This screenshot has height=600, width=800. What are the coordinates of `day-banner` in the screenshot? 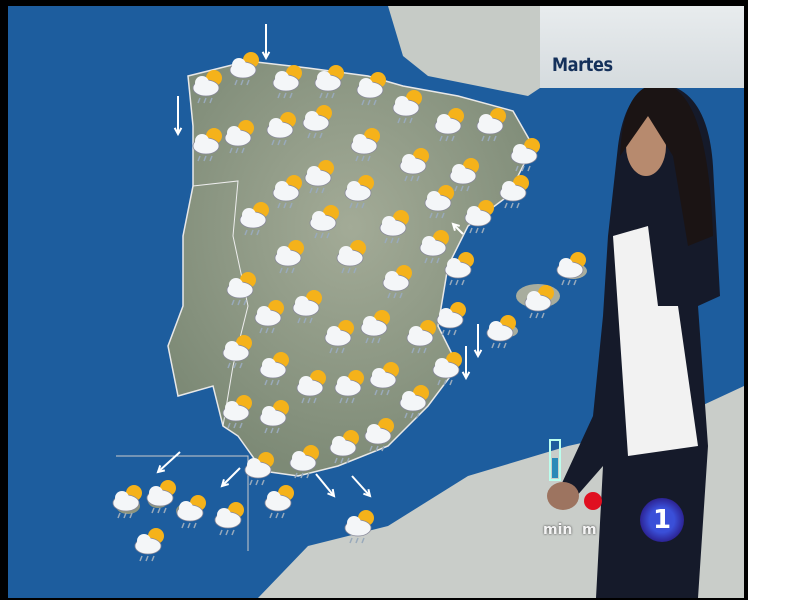 It's located at (642, 47).